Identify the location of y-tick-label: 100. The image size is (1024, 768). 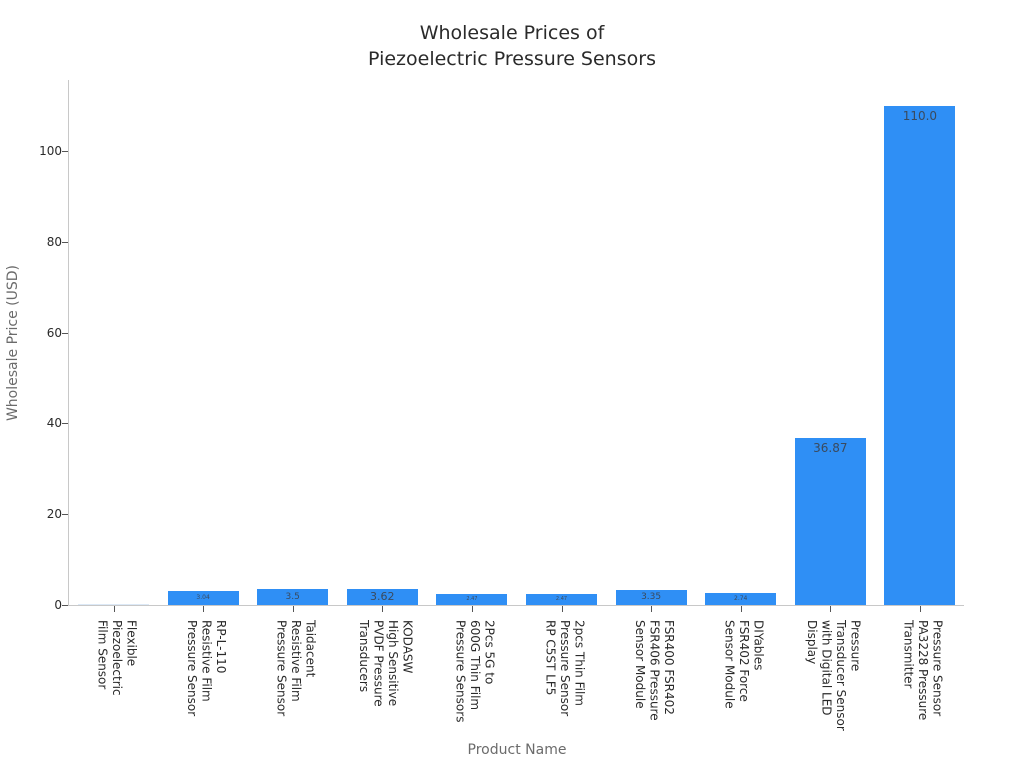
(50, 151).